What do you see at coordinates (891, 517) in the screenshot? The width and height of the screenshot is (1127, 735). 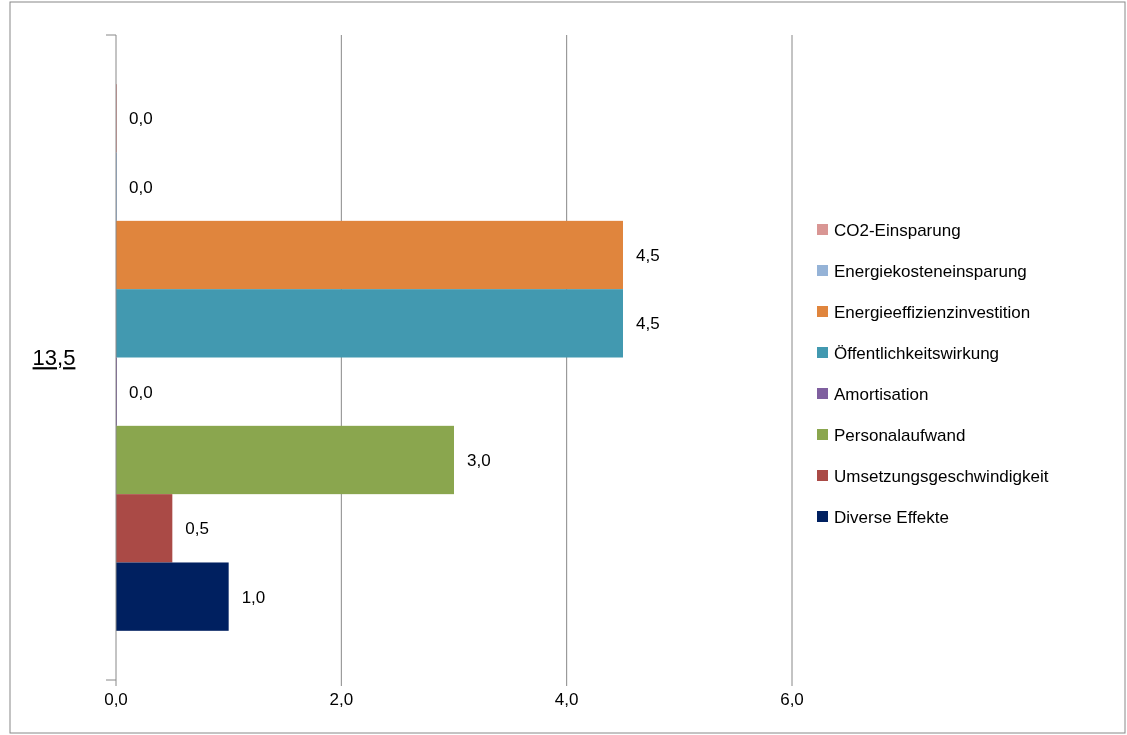 I see `legend-label: Diverse Effekte` at bounding box center [891, 517].